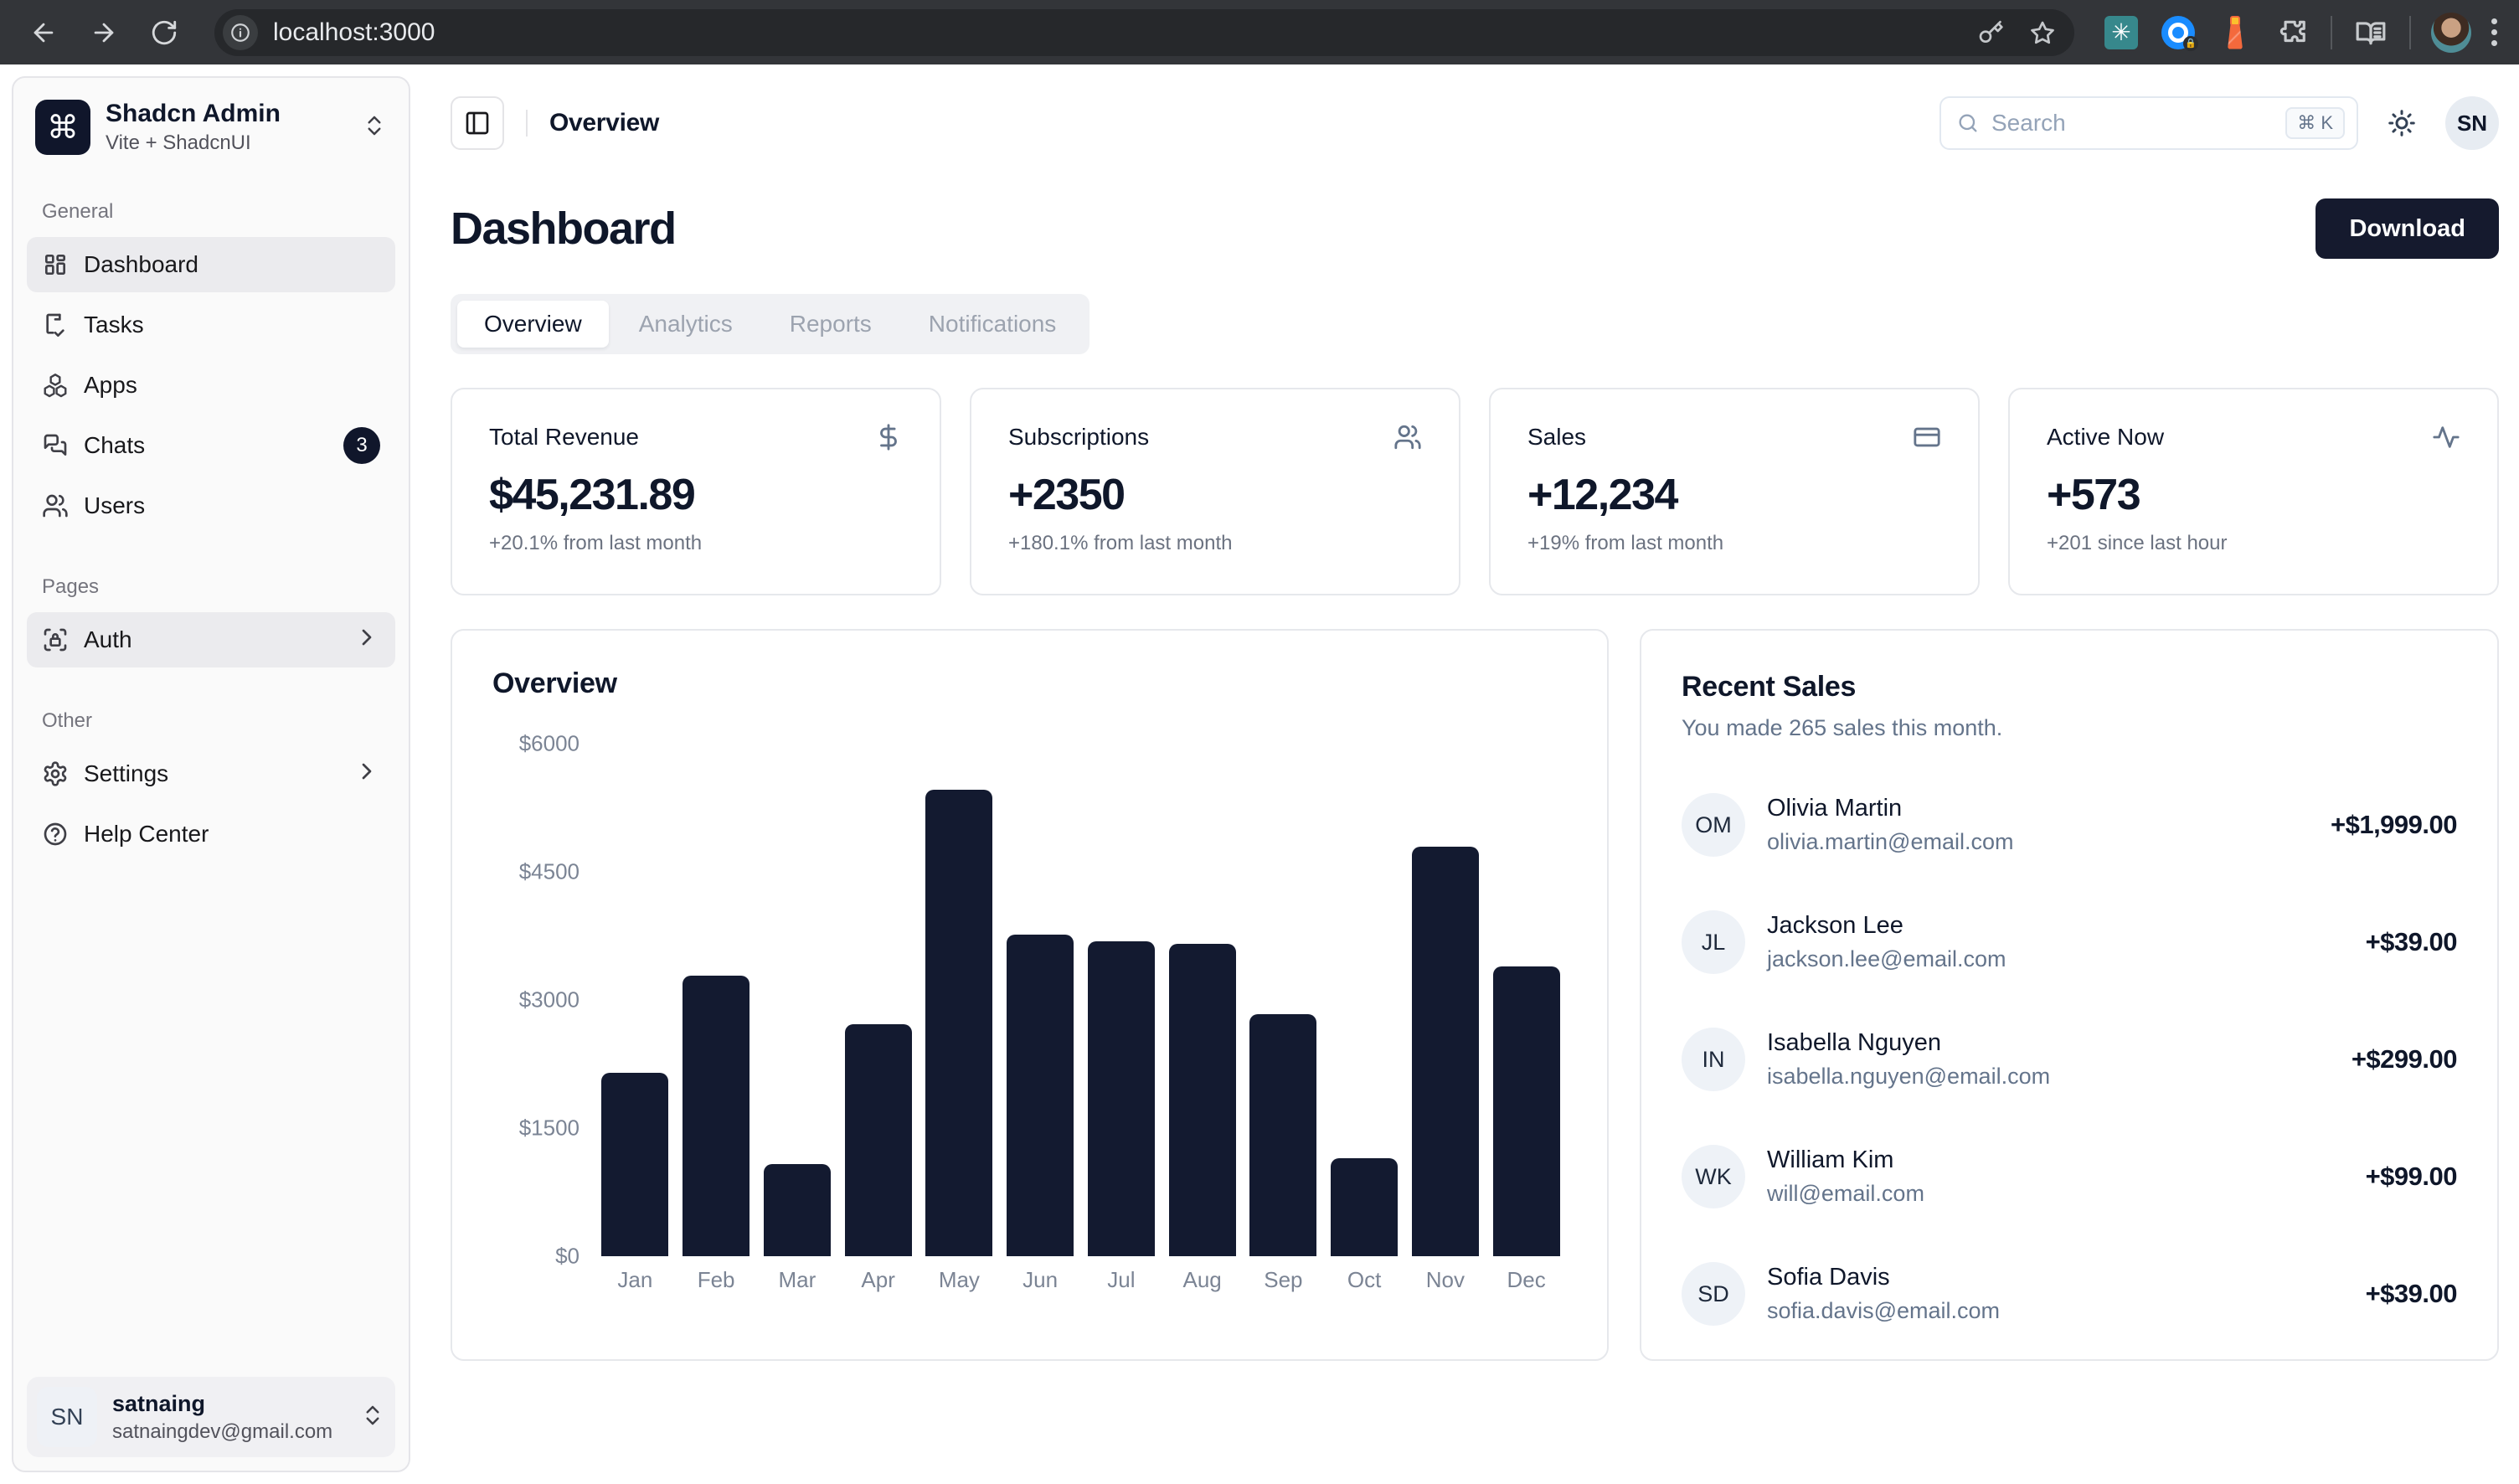  What do you see at coordinates (2179, 32) in the screenshot?
I see `extension-1password-icon: 🔒` at bounding box center [2179, 32].